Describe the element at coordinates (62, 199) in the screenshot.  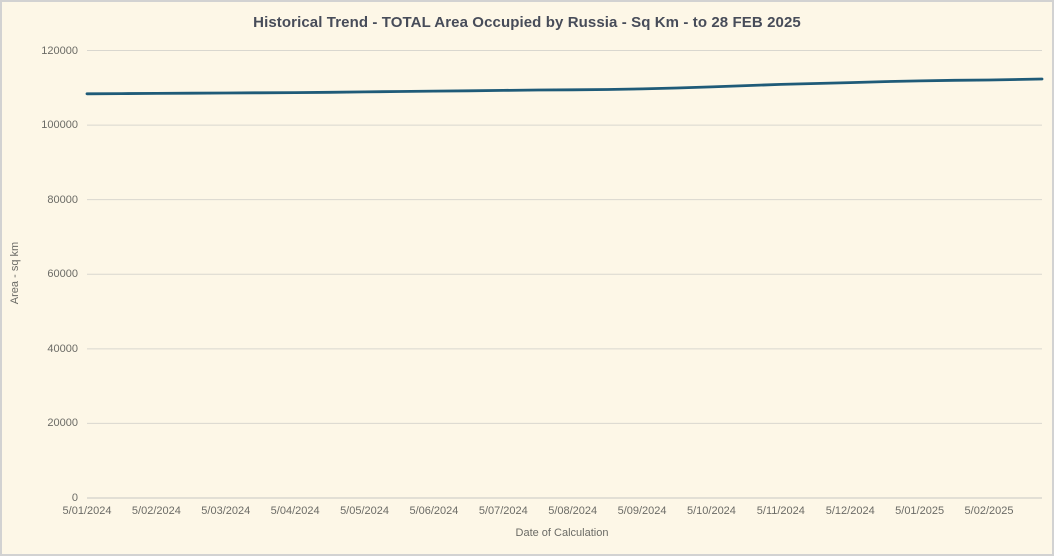
I see `y-tick-label: 80000` at that location.